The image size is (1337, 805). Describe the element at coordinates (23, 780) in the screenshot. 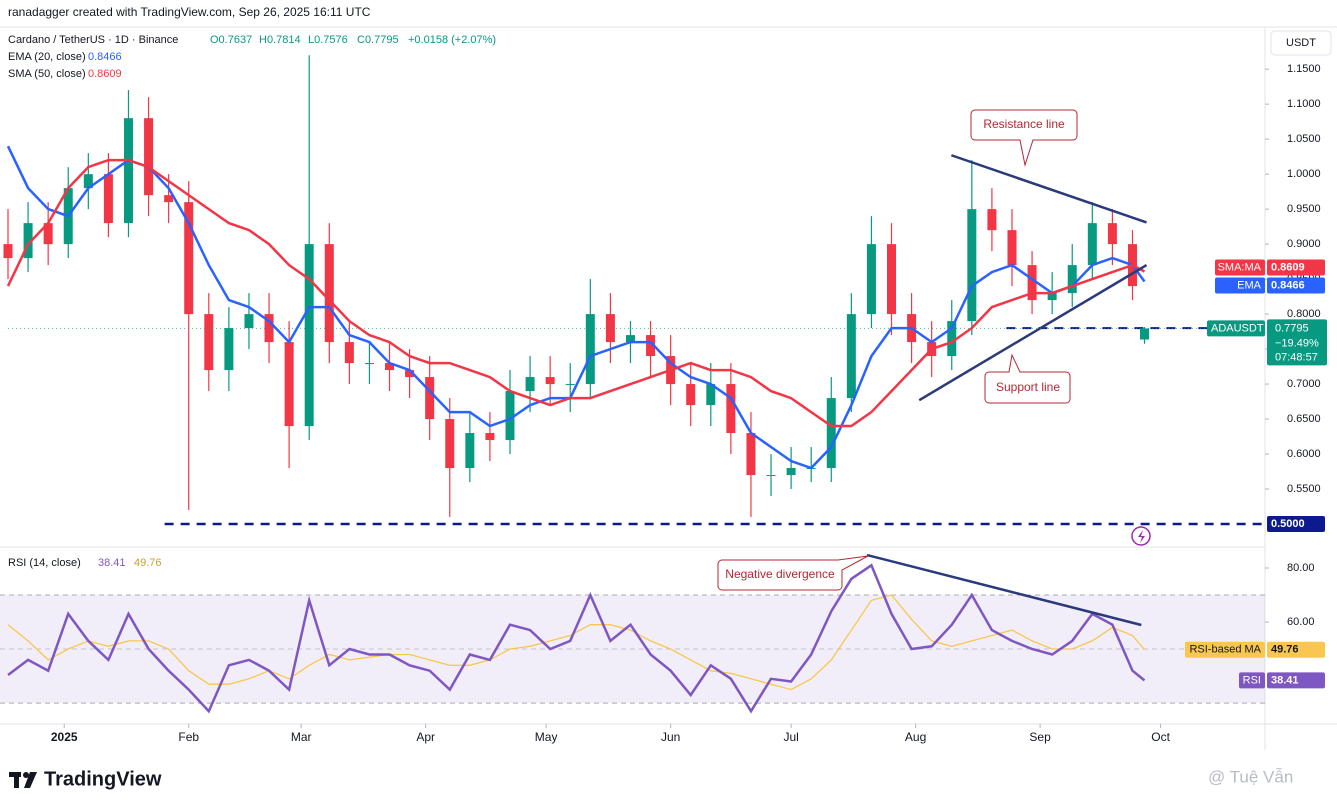

I see `tv-logo-mark` at that location.